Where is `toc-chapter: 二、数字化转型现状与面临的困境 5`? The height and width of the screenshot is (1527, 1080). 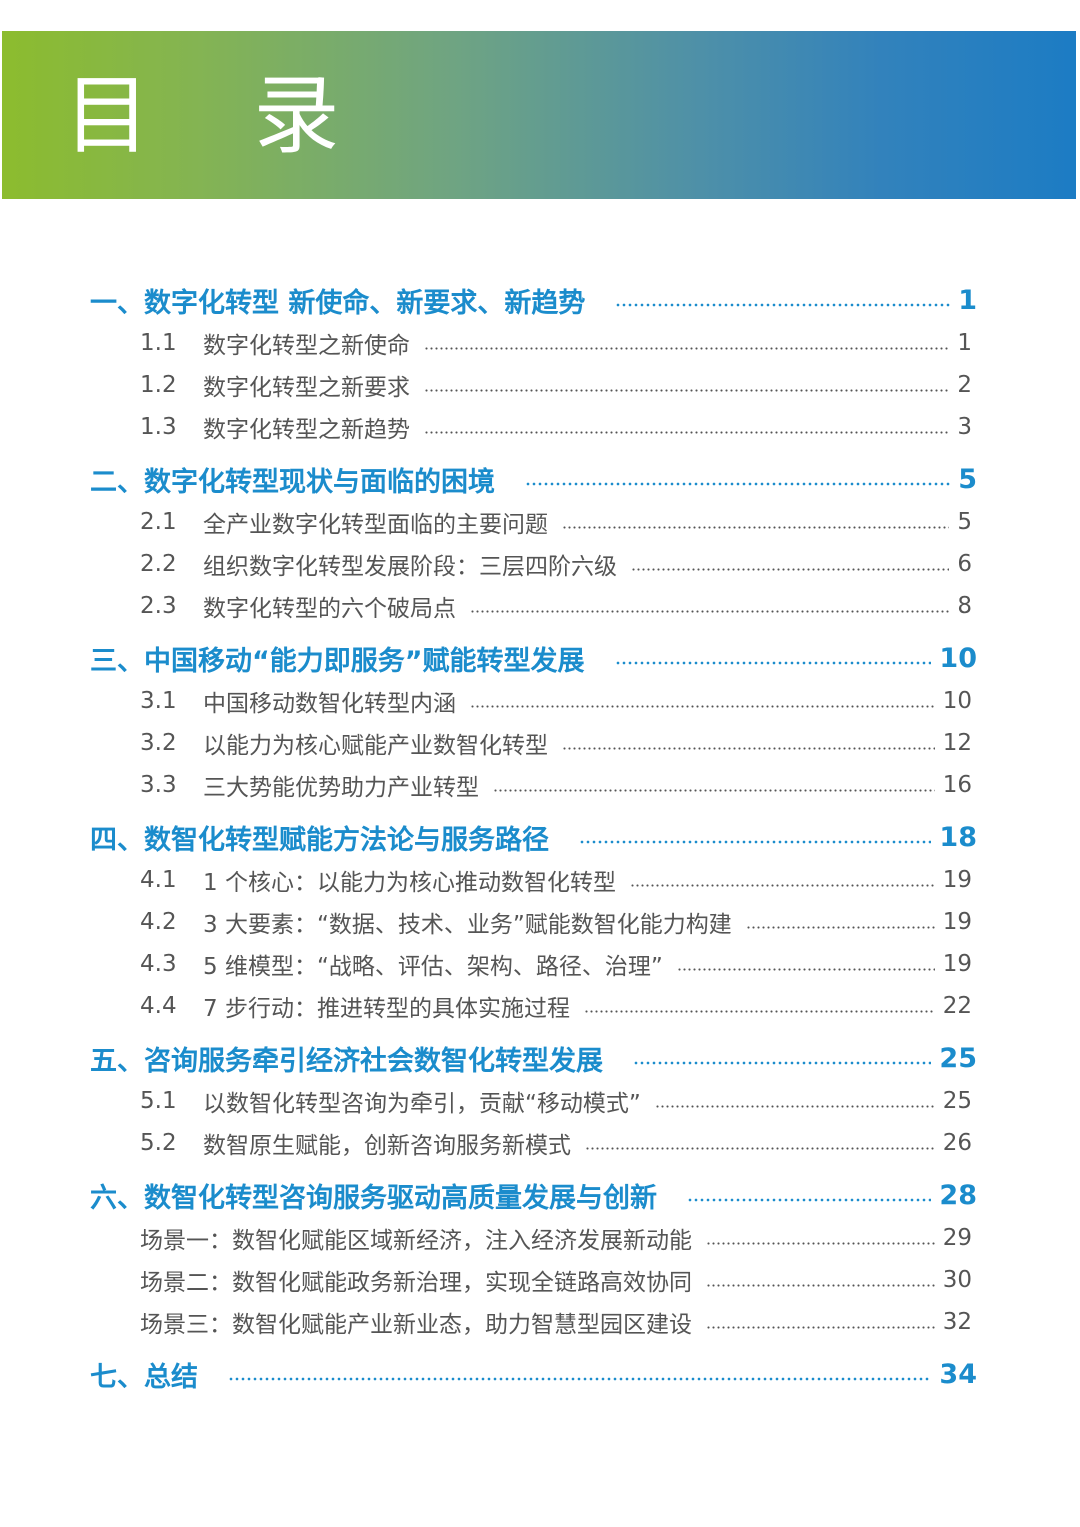
toc-chapter: 二、数字化转型现状与面临的困境 5 is located at coordinates (488, 479).